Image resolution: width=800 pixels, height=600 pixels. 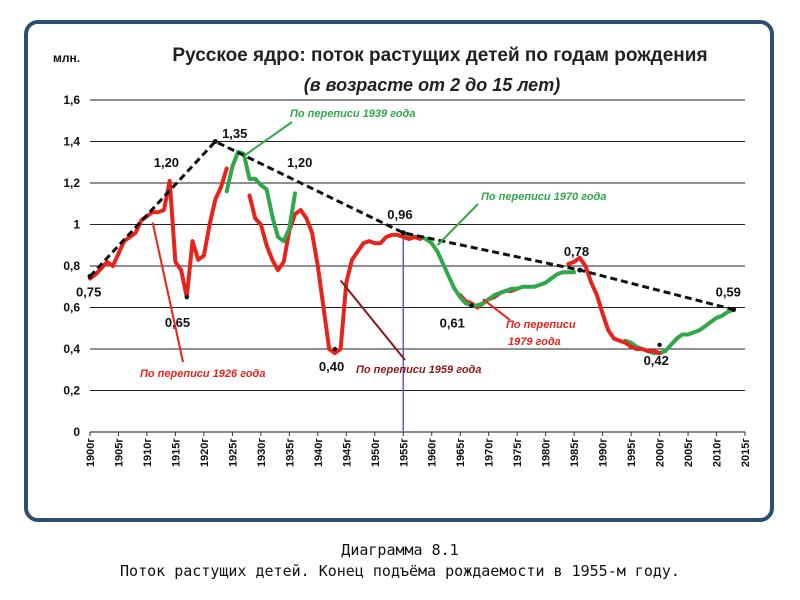 What do you see at coordinates (399, 214) in the screenshot?
I see `value-label: 0,96` at bounding box center [399, 214].